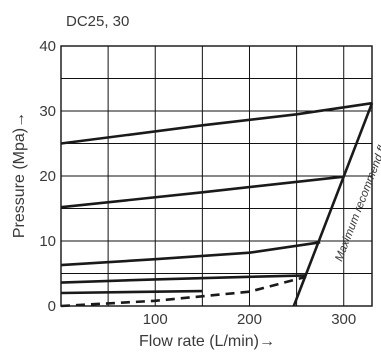  What do you see at coordinates (343, 319) in the screenshot?
I see `x-tick-label: 300` at bounding box center [343, 319].